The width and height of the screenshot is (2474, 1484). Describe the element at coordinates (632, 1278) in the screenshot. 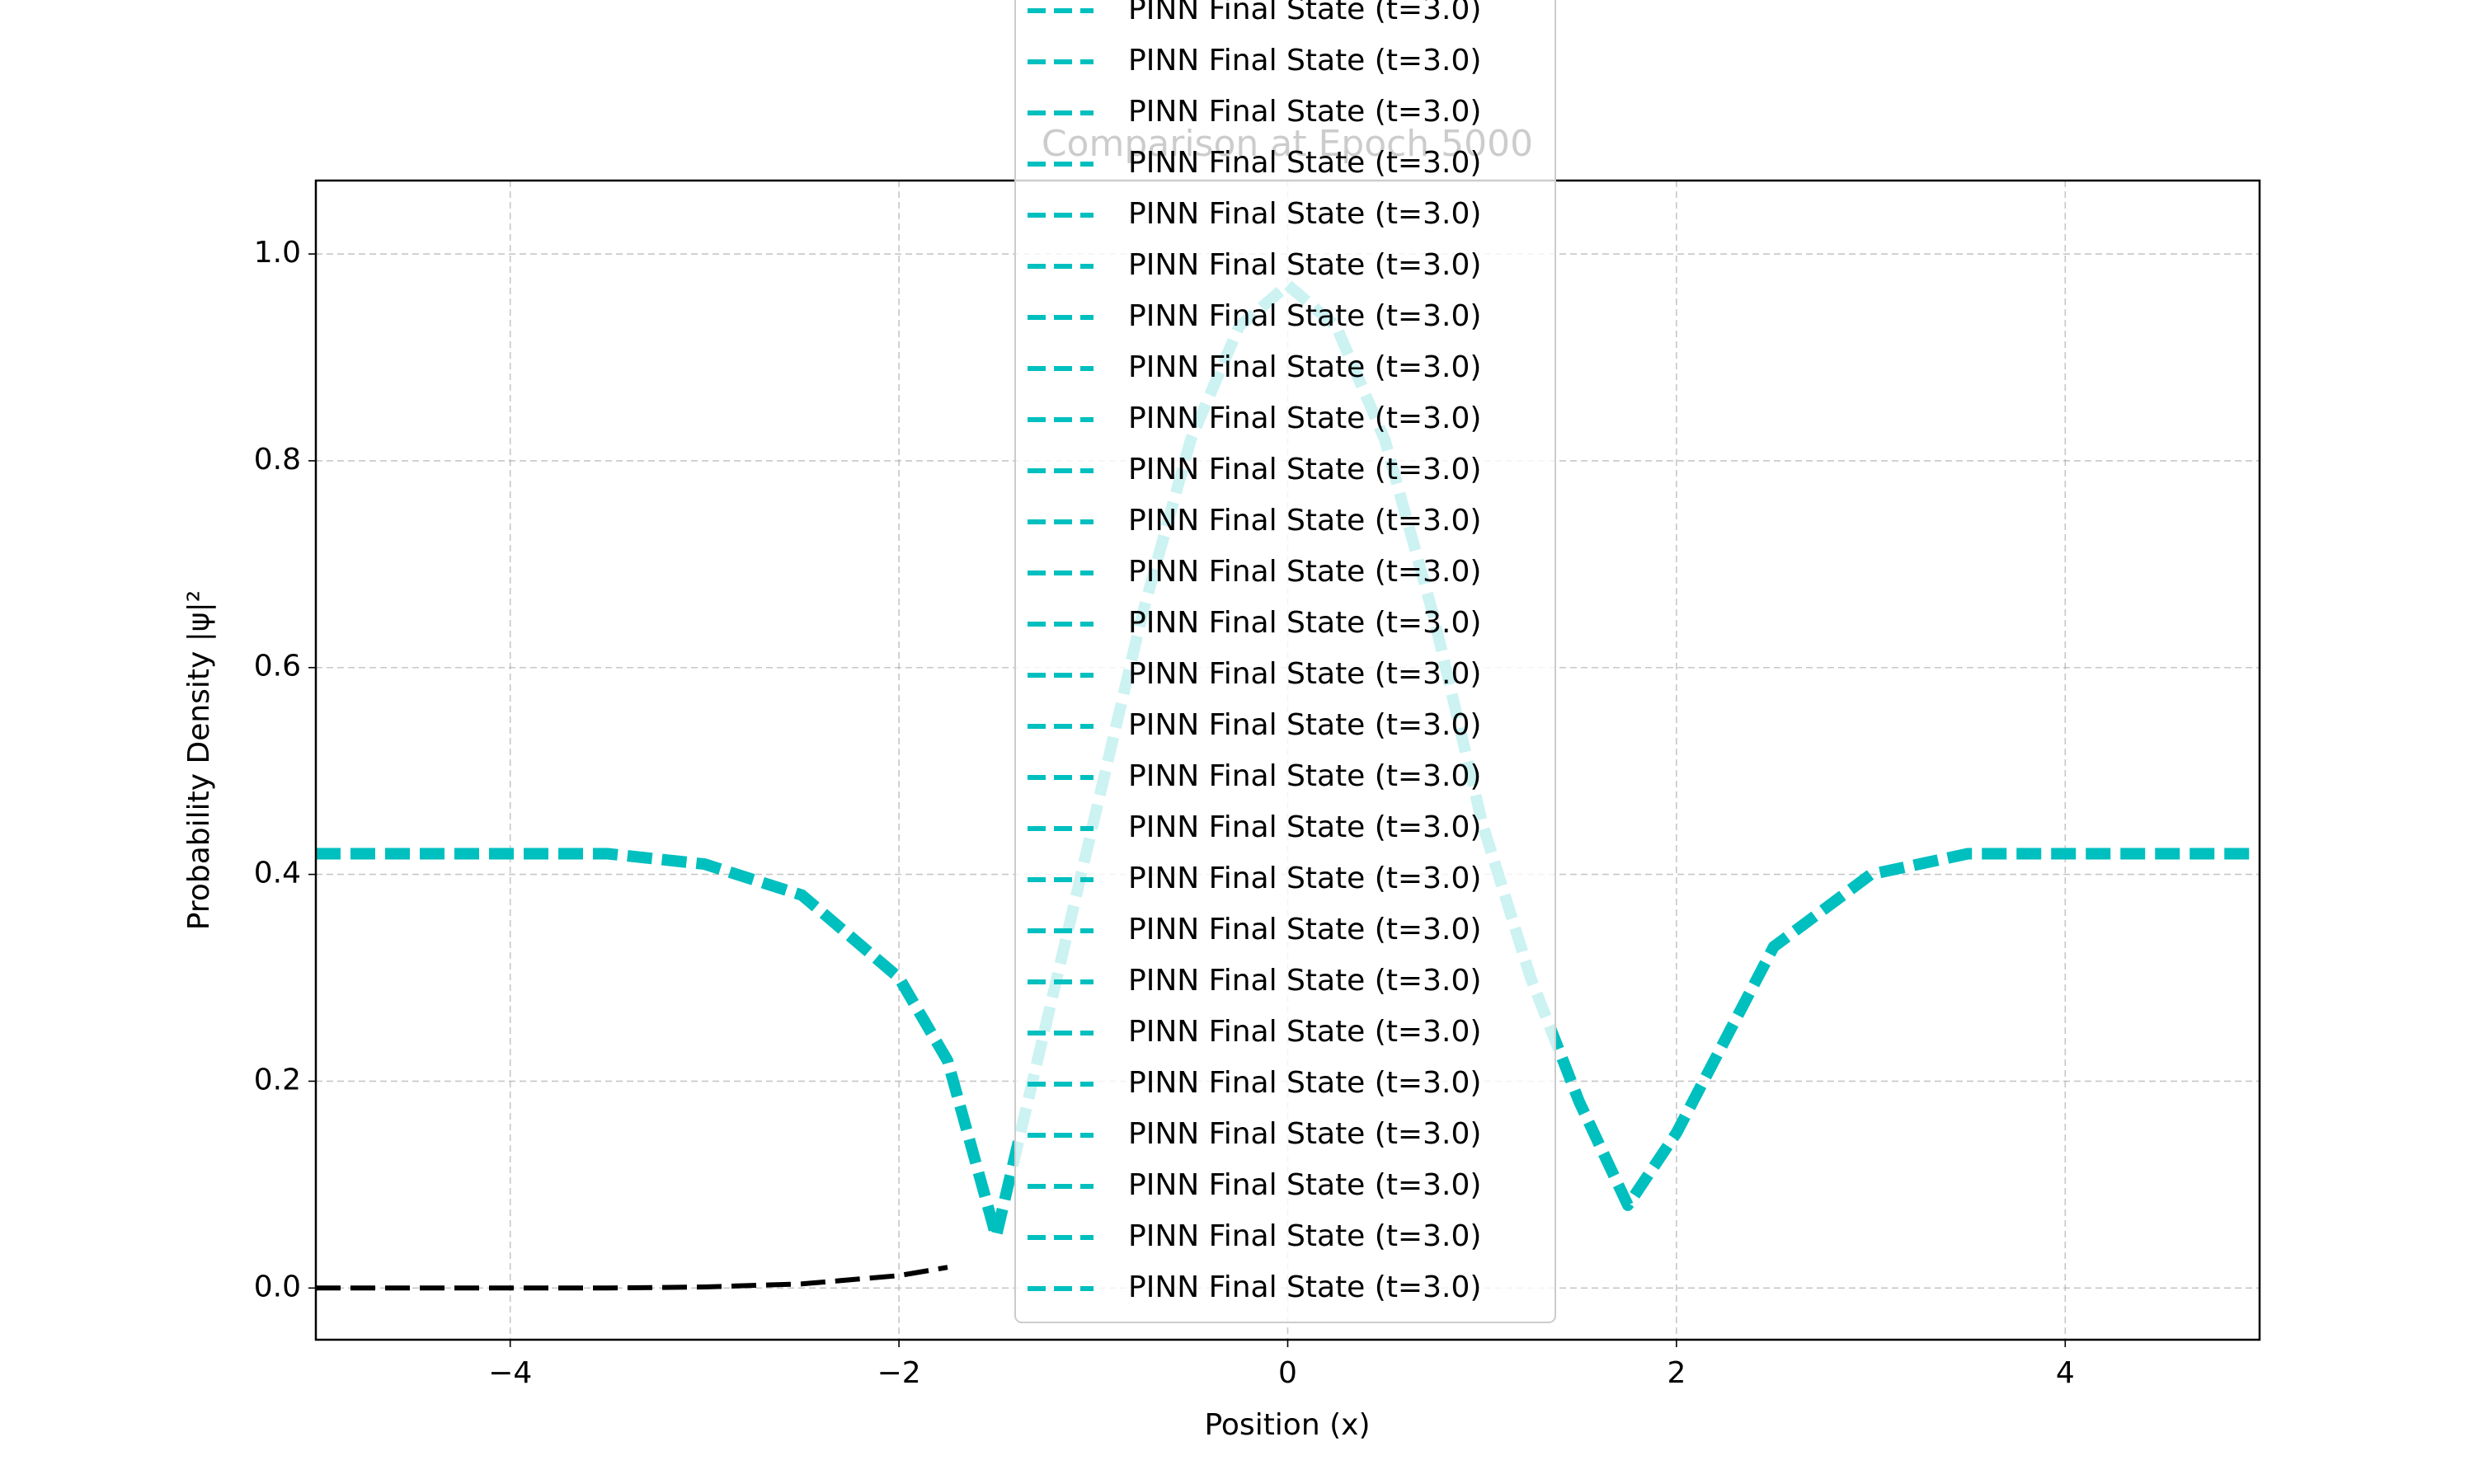

I see `series-line` at that location.